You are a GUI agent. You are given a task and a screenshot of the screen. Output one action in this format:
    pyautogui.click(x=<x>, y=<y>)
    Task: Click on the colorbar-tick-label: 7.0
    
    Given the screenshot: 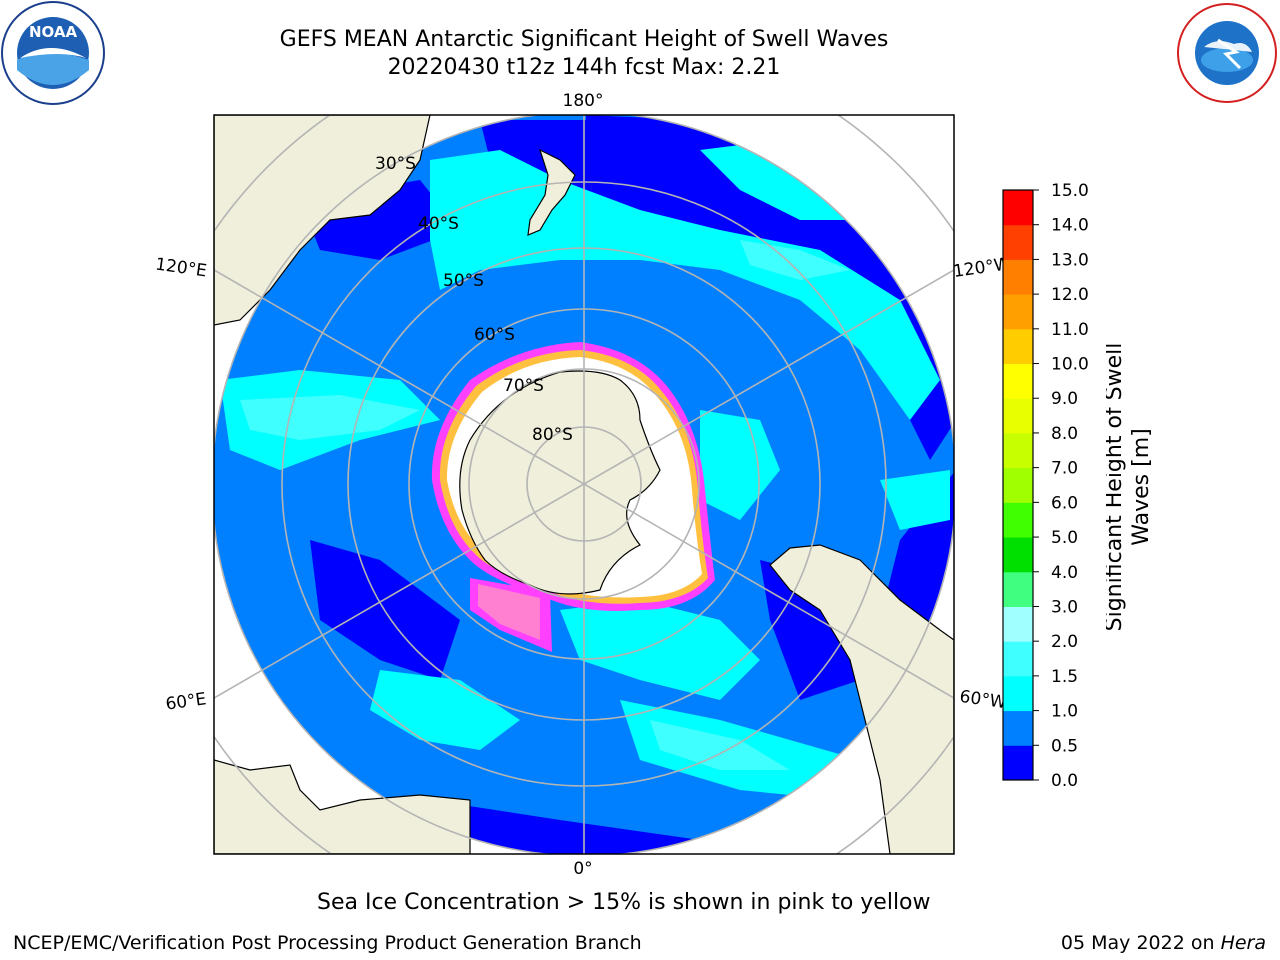 What is the action you would take?
    pyautogui.click(x=1064, y=469)
    